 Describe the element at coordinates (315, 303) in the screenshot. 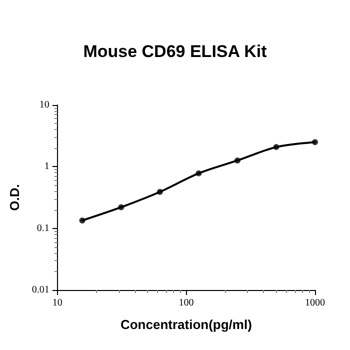

I see `x-tick-label: 1000` at that location.